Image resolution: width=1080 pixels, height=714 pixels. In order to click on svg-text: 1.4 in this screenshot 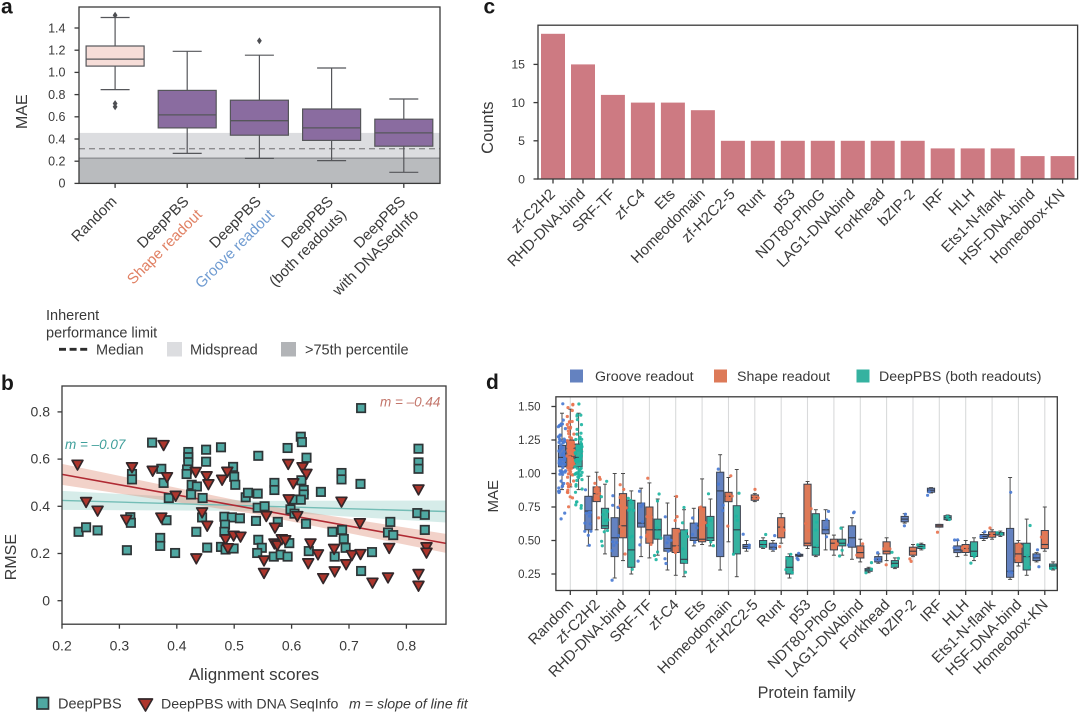, I will do `click(56, 28)`.